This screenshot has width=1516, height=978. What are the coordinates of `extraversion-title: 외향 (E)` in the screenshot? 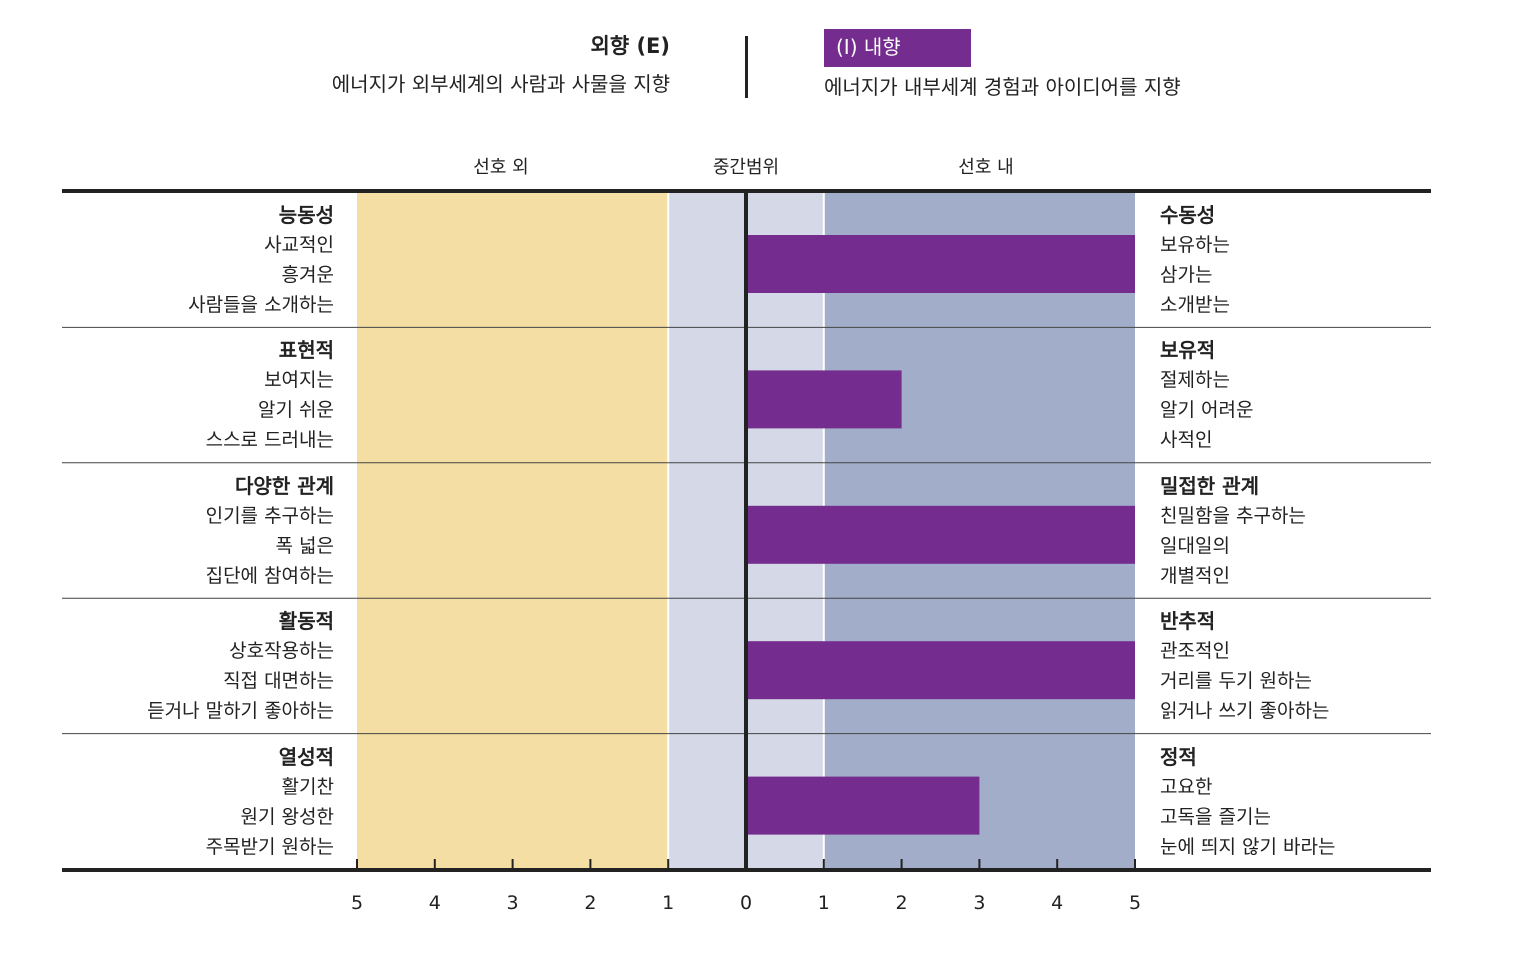 It's located at (630, 46).